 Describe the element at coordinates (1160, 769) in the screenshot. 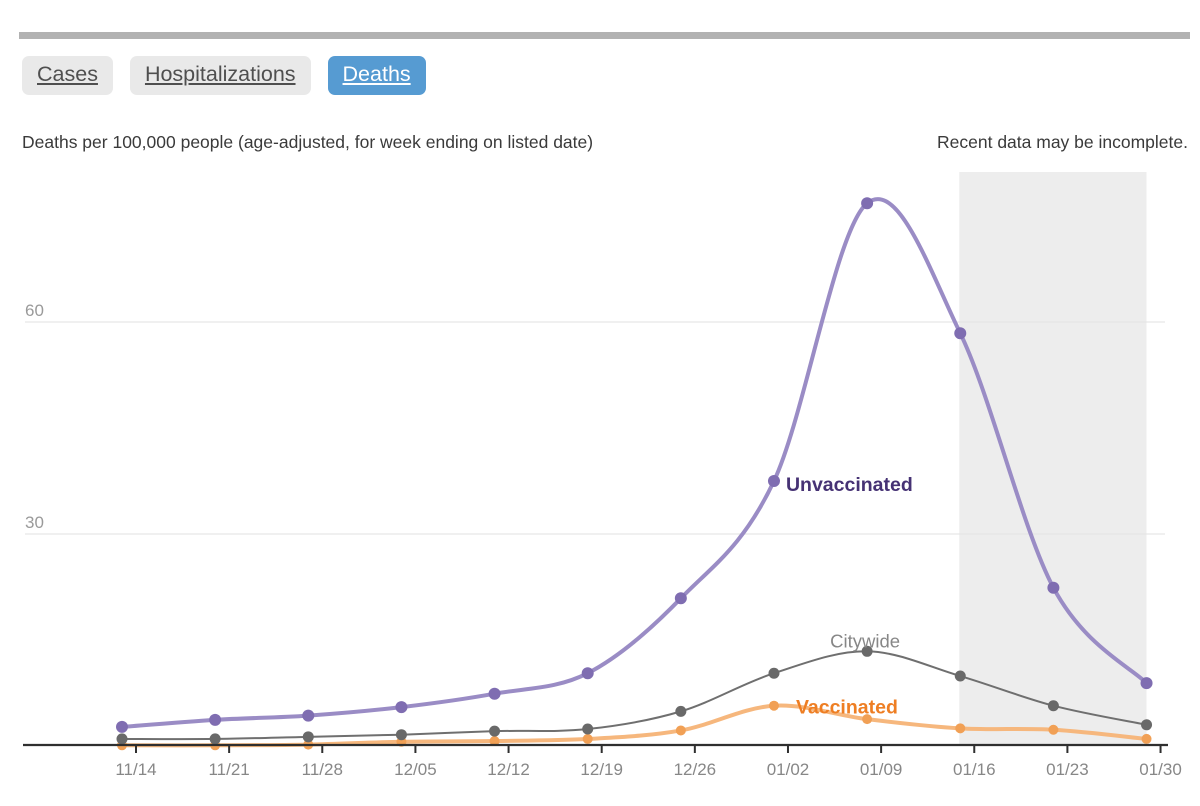

I see `x-tick-label: 01/30` at that location.